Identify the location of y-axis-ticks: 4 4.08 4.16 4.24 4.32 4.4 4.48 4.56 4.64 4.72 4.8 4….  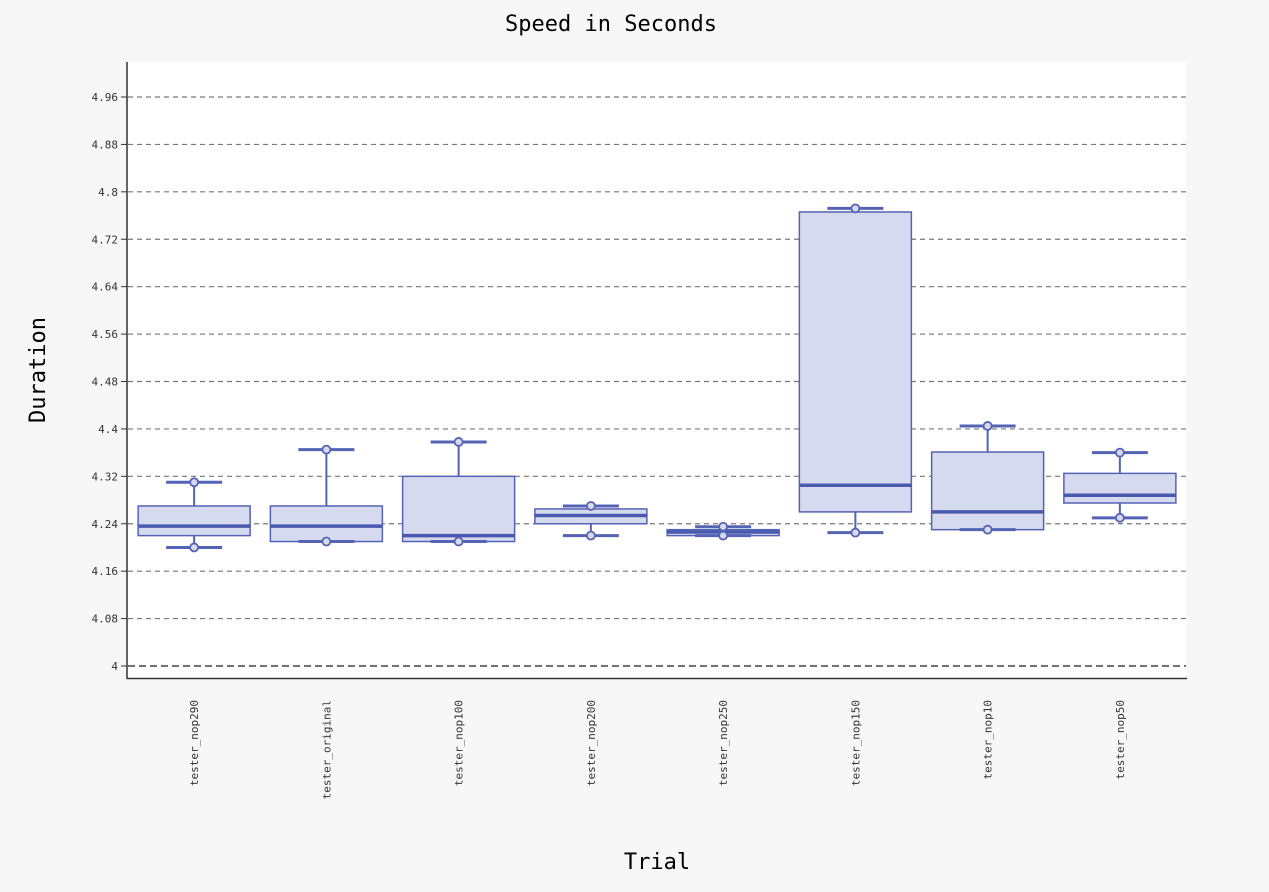
(109, 382).